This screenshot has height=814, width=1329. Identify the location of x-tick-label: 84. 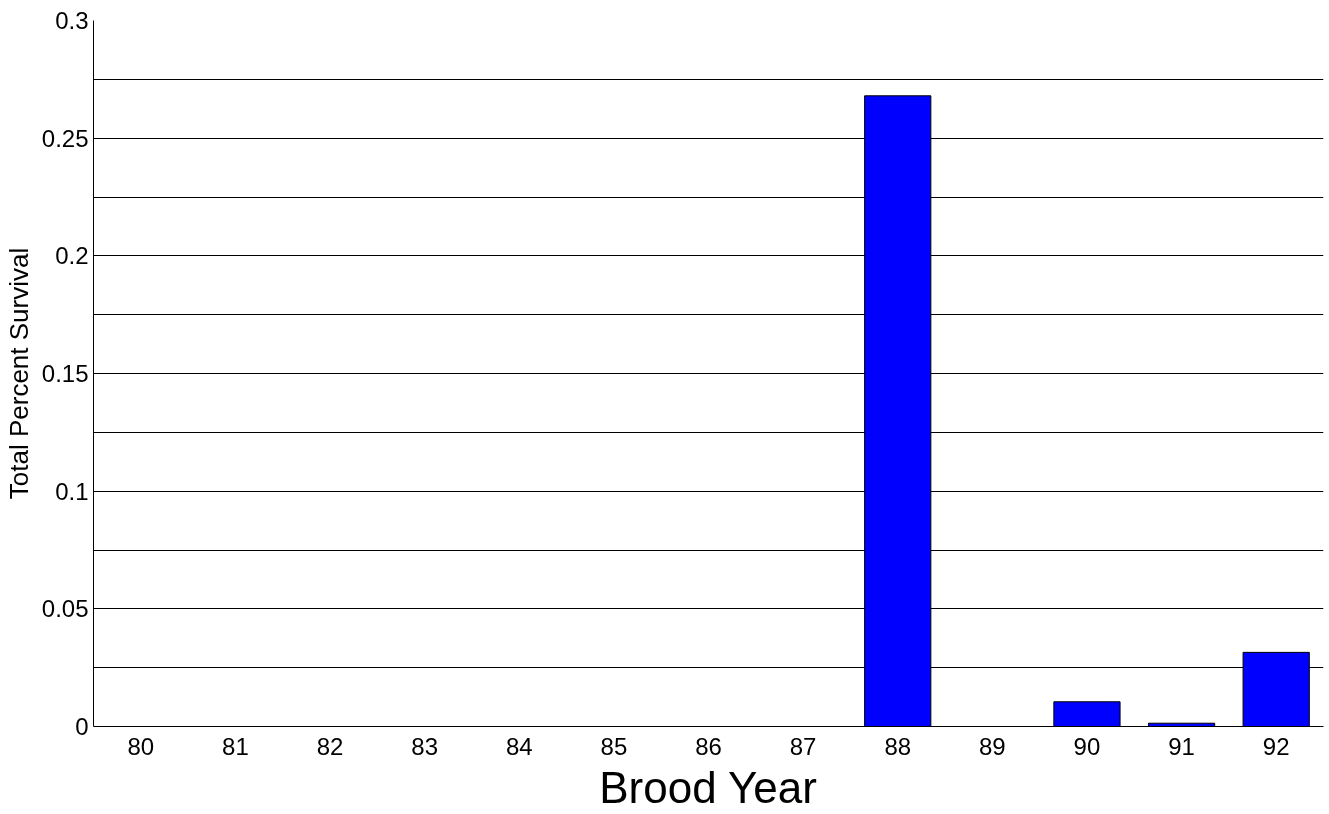
(519, 746).